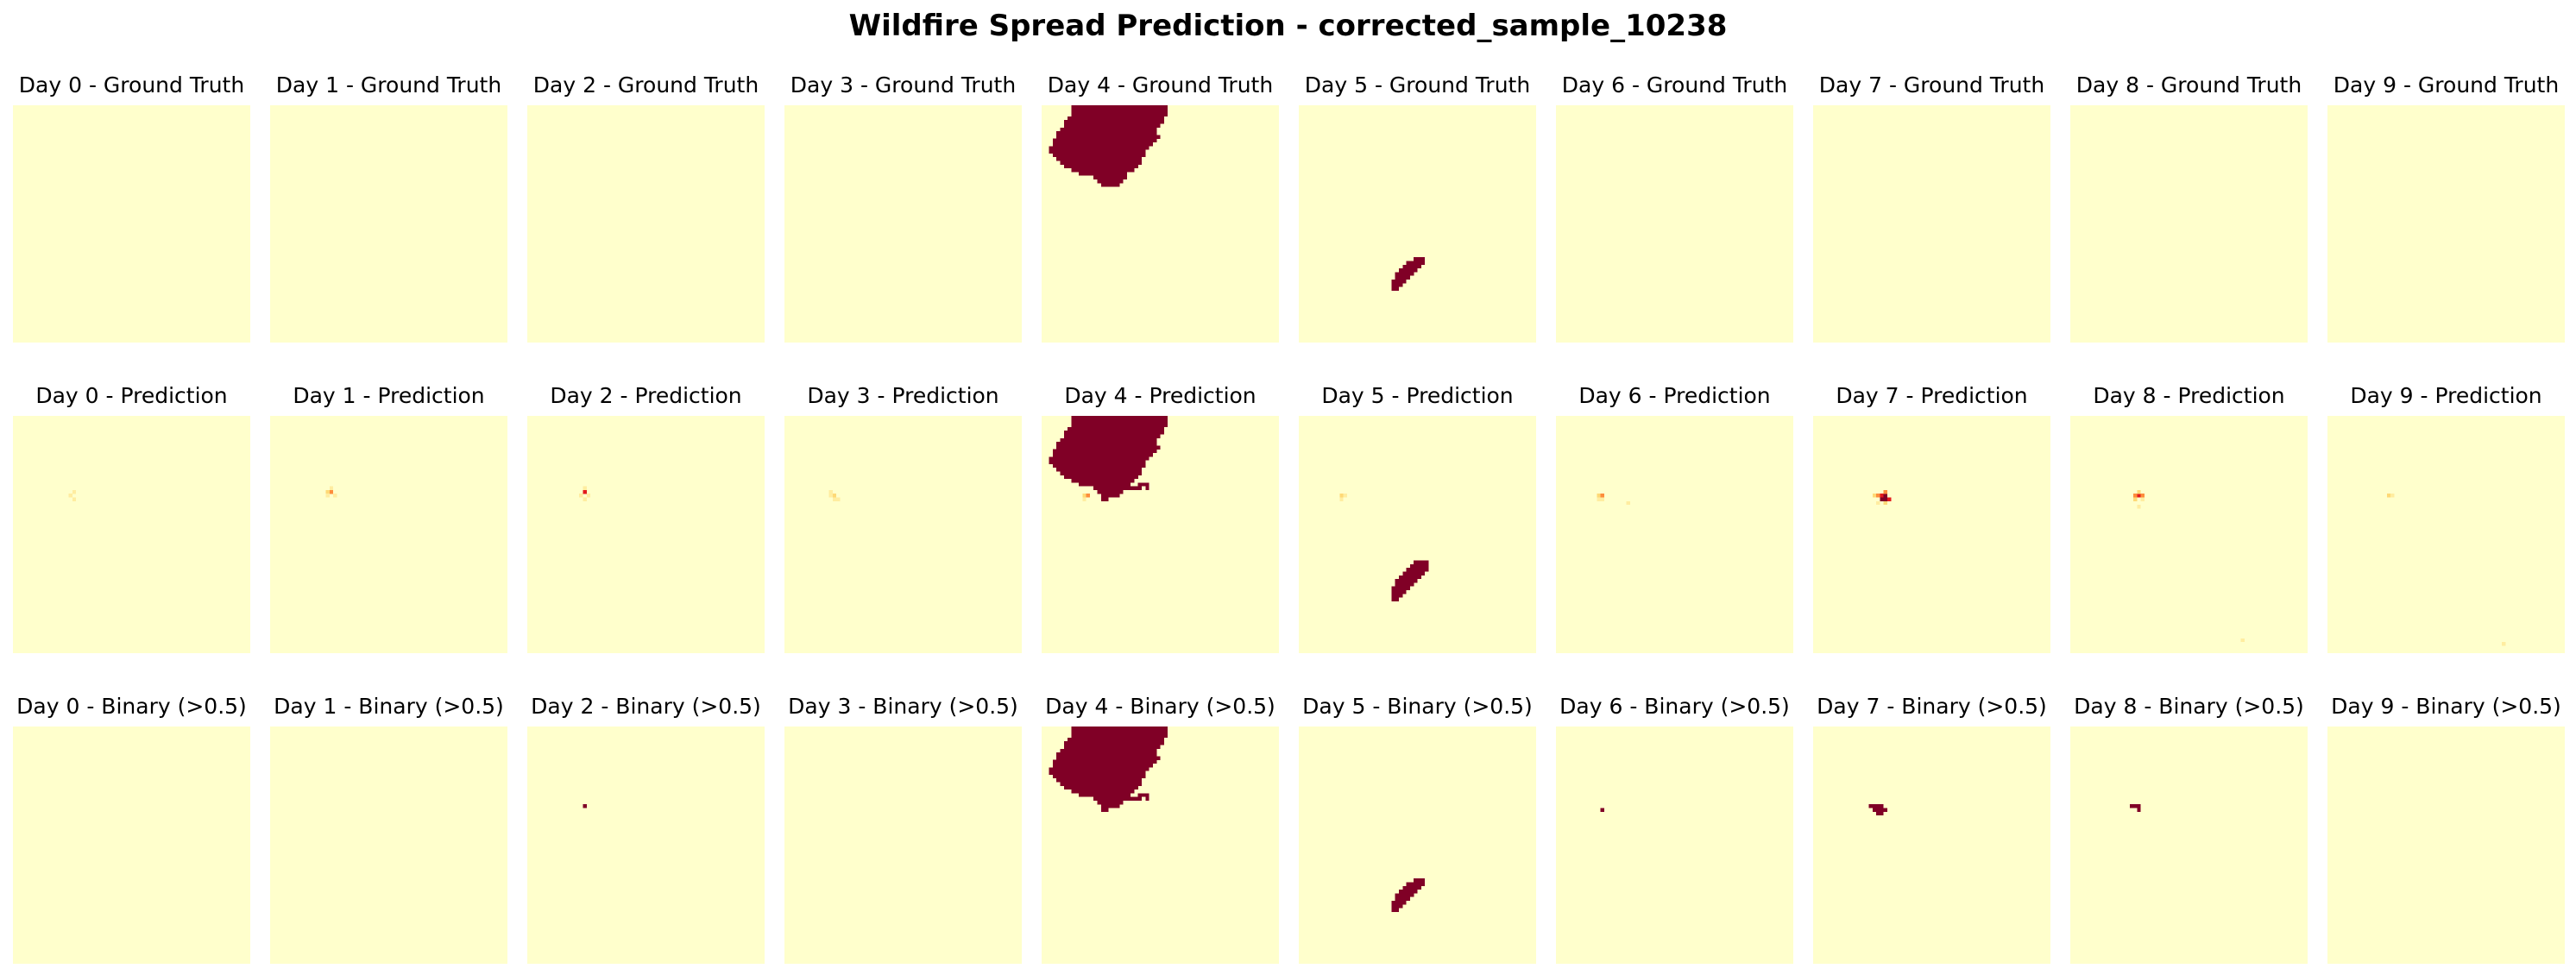 This screenshot has height=975, width=2576. I want to click on panel-title: Day 9 - Prediction, so click(2446, 396).